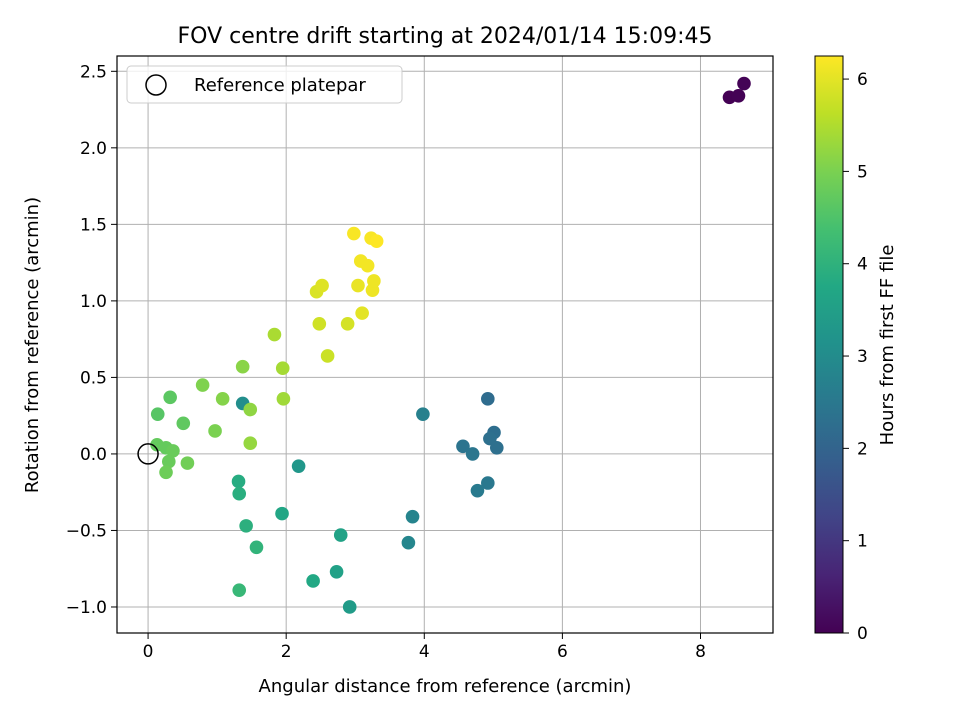 The height and width of the screenshot is (720, 960). I want to click on y-tick-label: −0.5, so click(86, 531).